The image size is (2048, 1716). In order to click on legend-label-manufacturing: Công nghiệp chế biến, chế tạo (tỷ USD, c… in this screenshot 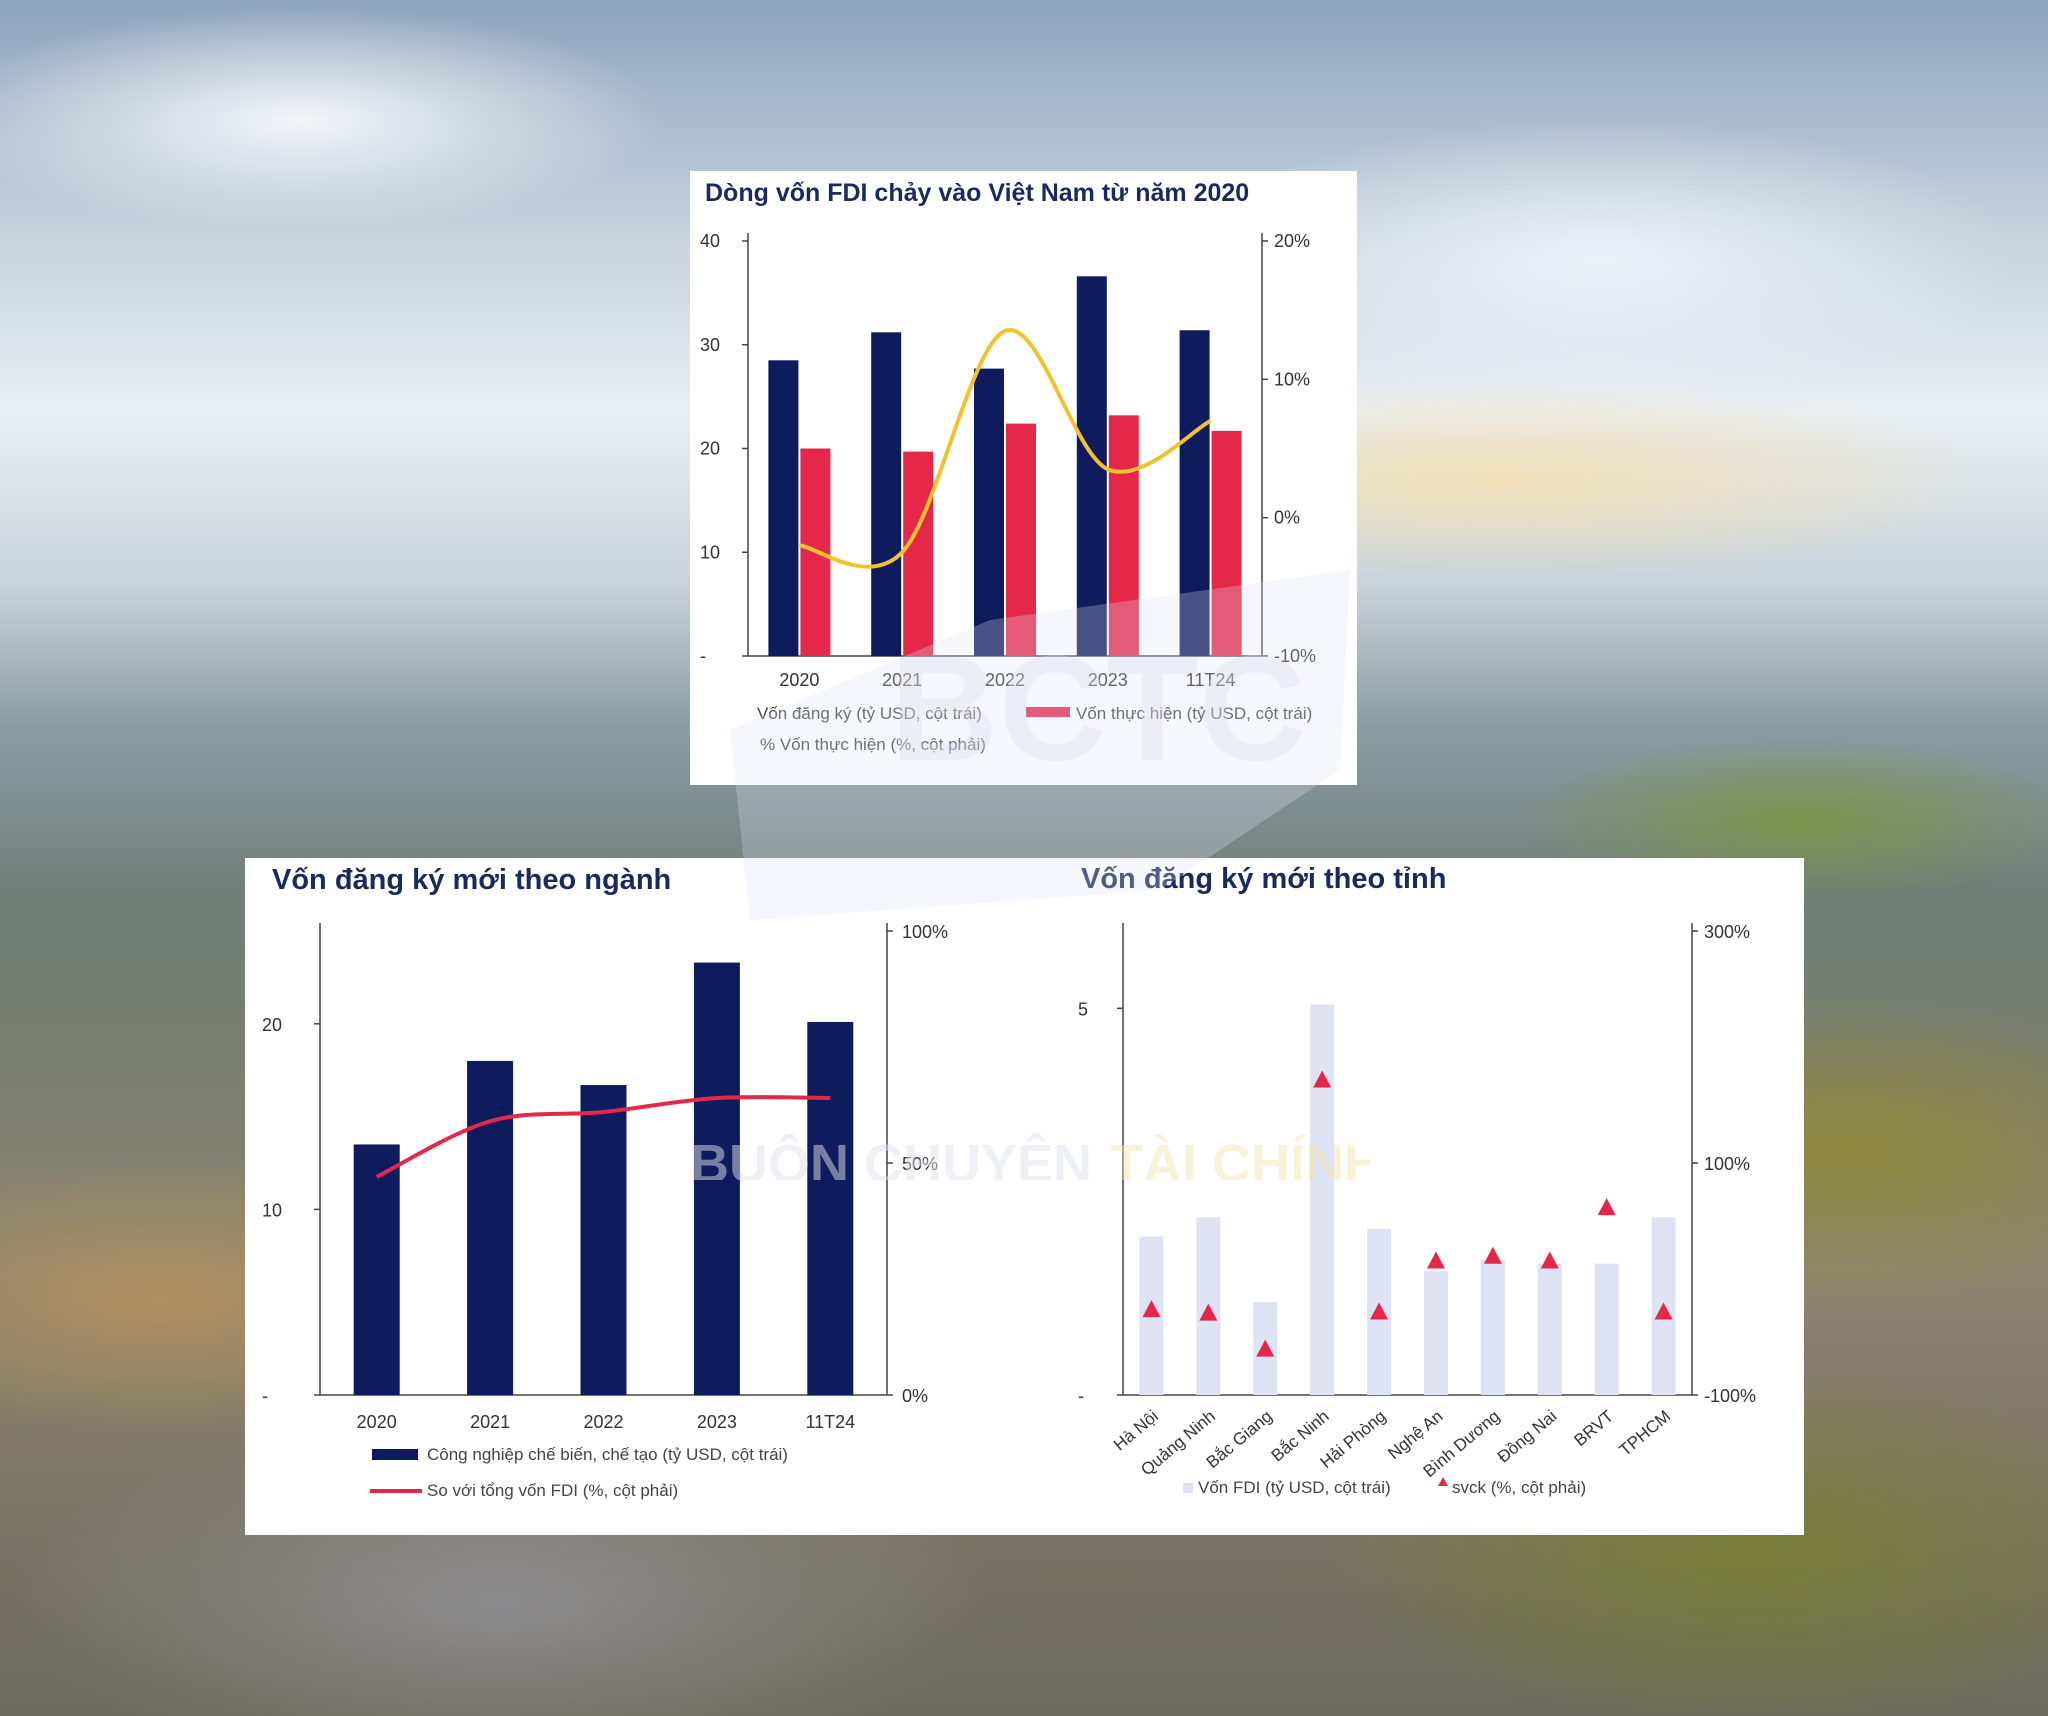, I will do `click(607, 1454)`.